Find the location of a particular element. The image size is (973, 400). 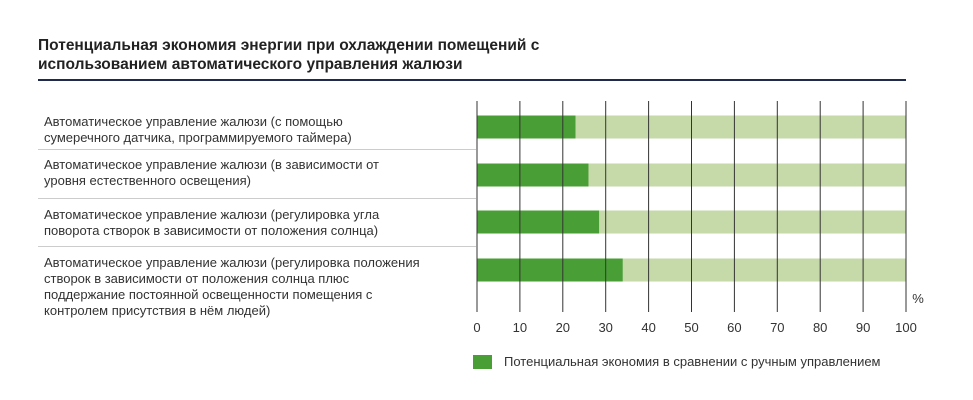

unit-label: % is located at coordinates (918, 298).